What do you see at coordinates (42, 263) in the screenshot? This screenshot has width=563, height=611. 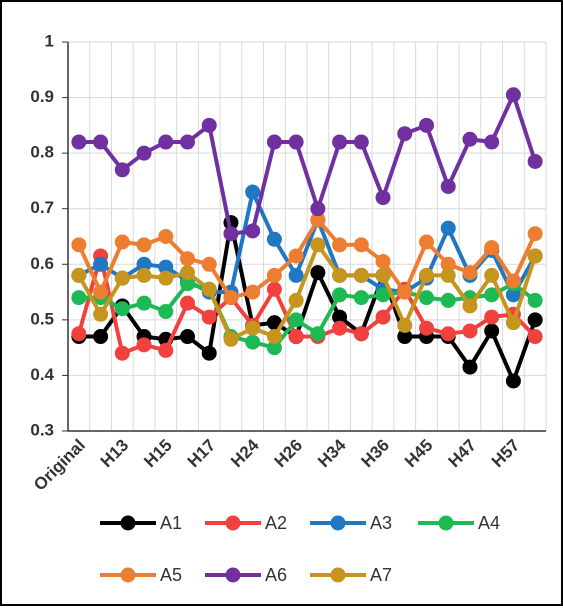 I see `y-tick-label: 0.6` at bounding box center [42, 263].